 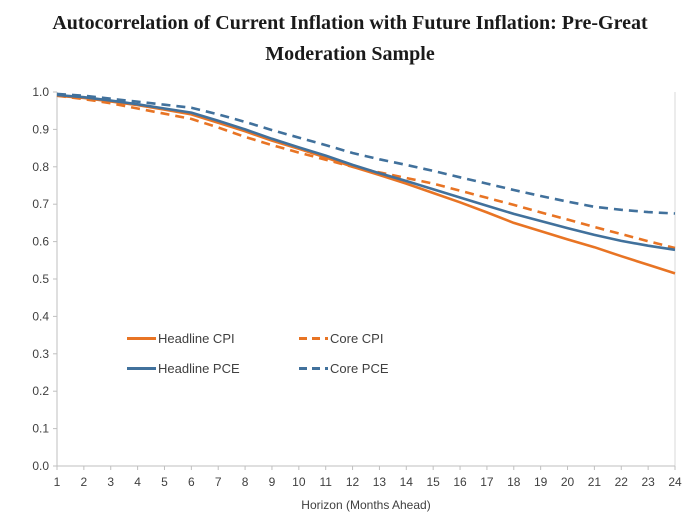 I want to click on core-cpi-line-swatch-icon, so click(x=313, y=338).